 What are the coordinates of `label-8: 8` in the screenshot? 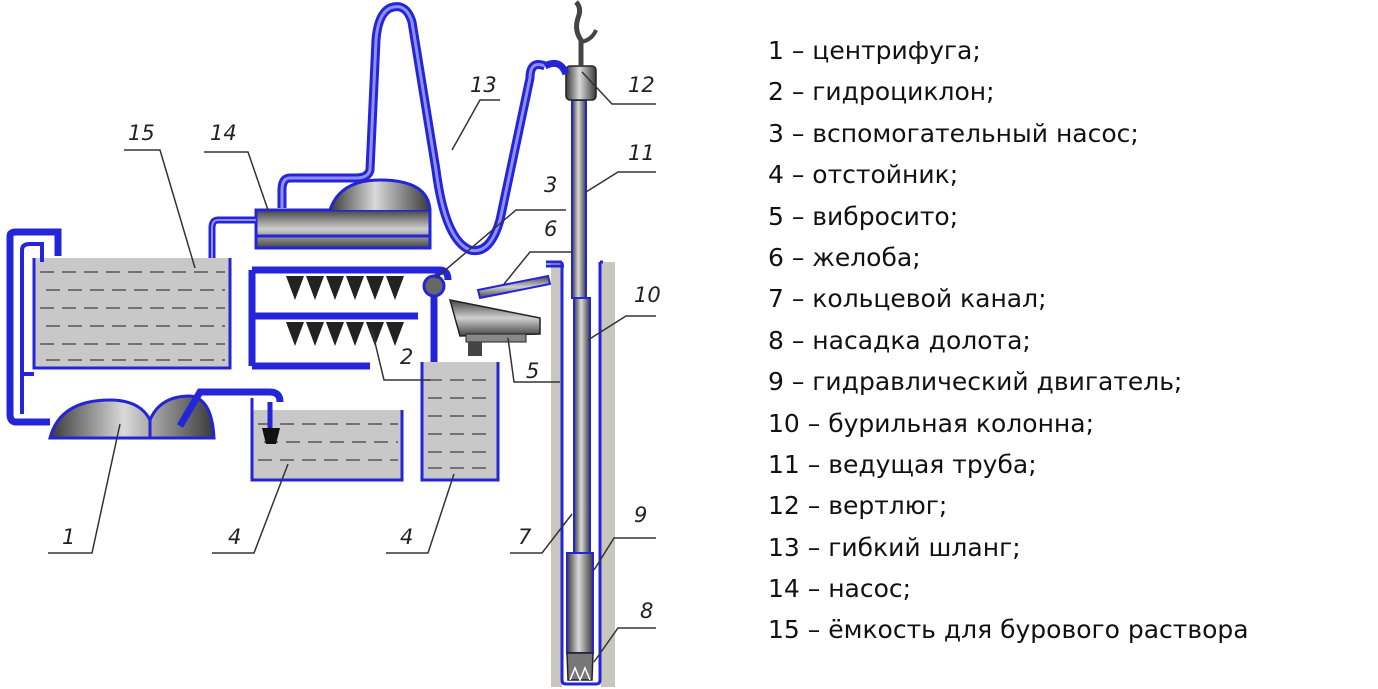 It's located at (646, 611).